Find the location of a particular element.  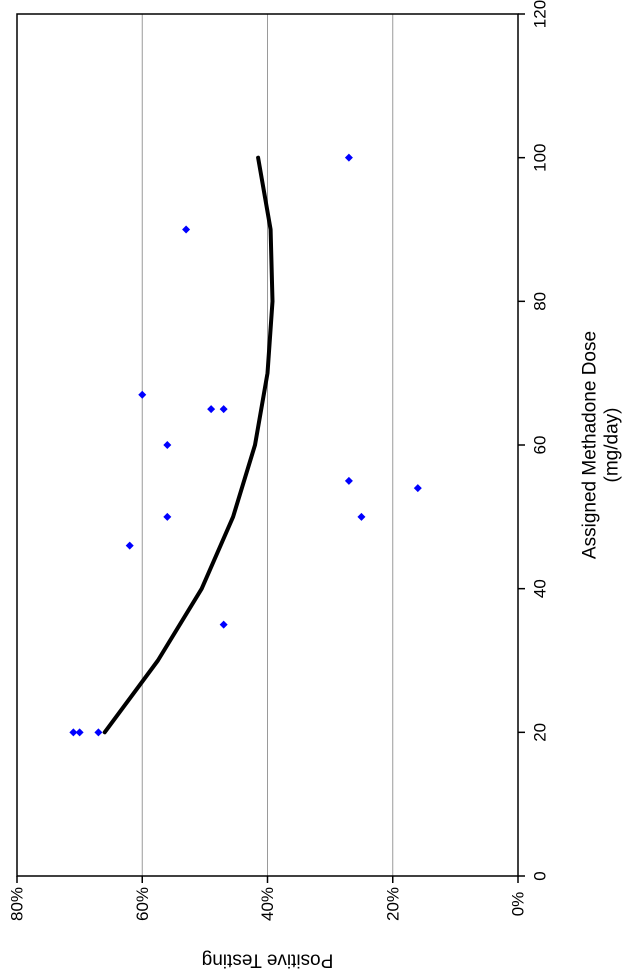

x-tick-label: 80 is located at coordinates (540, 301).